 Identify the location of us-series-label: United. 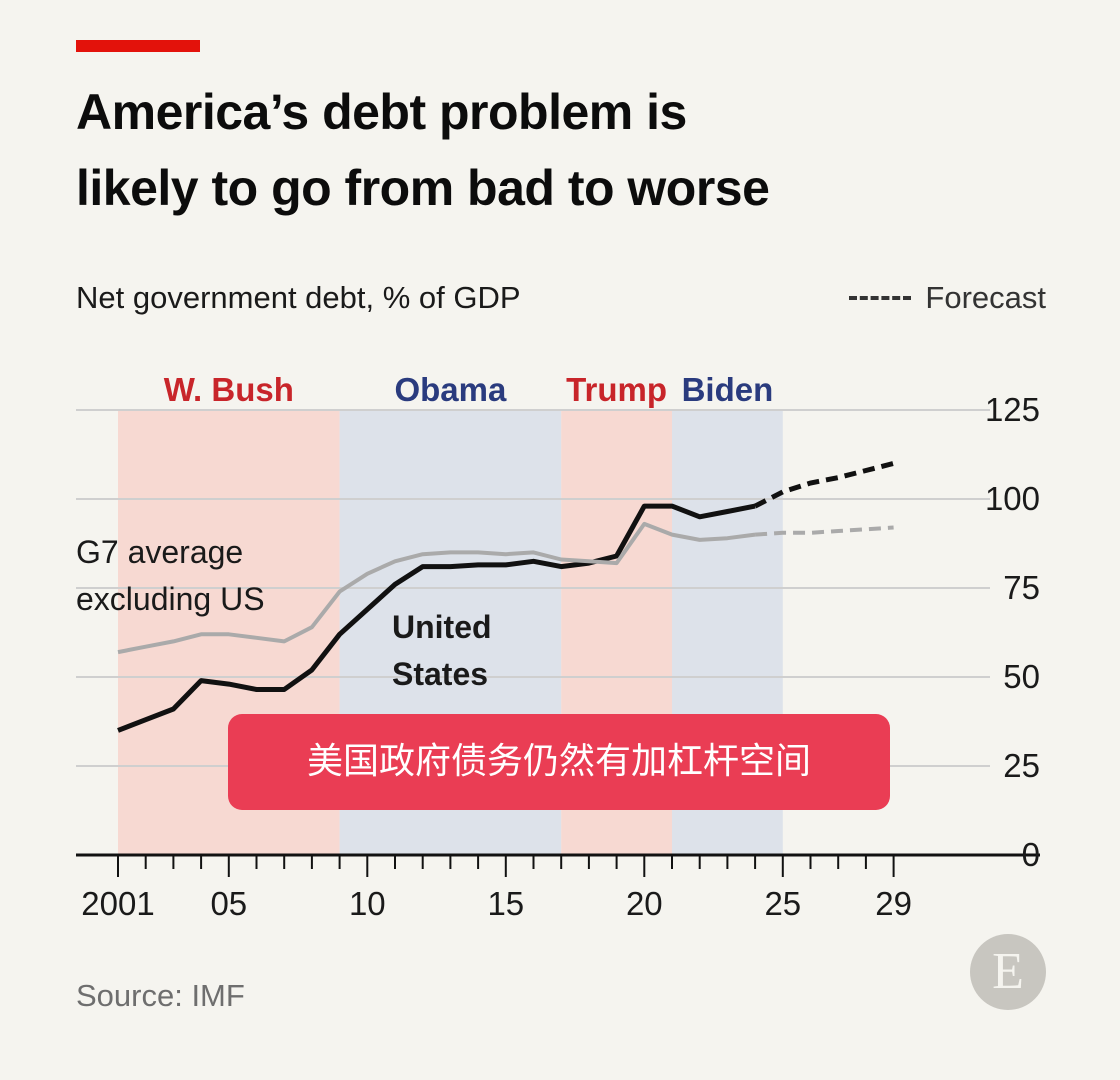
(442, 627).